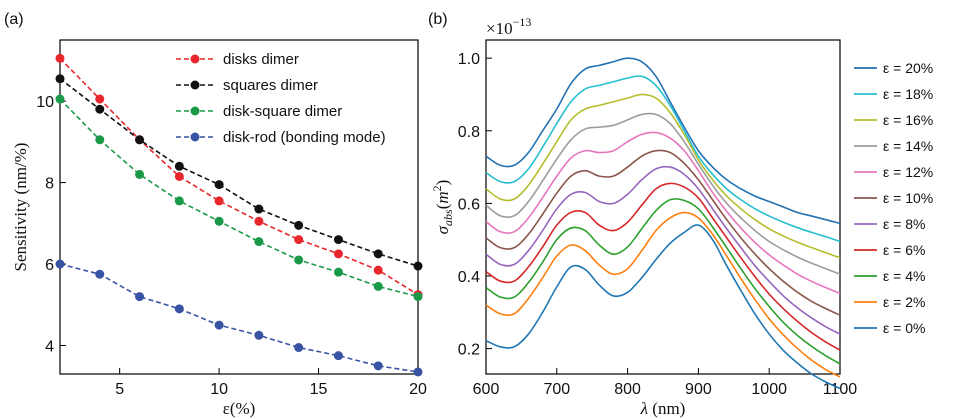 This screenshot has height=419, width=958. I want to click on absorption-legend-label: ε = 18%, so click(908, 94).